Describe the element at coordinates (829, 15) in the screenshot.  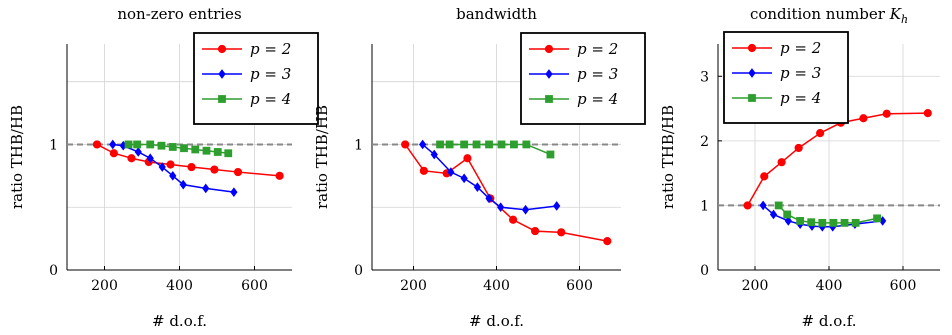
I see `chart-title: condition number Kh` at that location.